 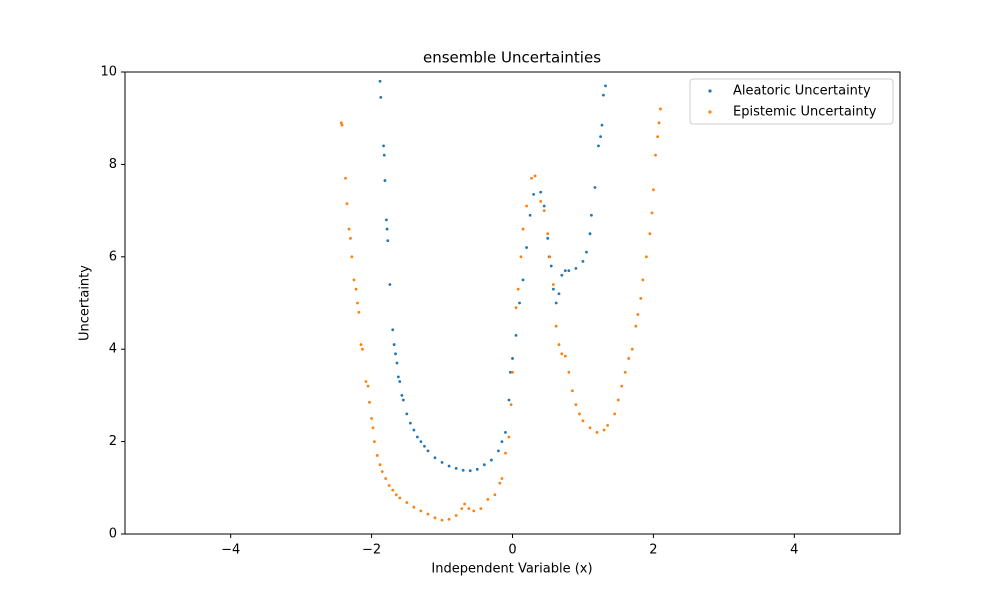 What do you see at coordinates (113, 441) in the screenshot?
I see `y-tick-label: 2` at bounding box center [113, 441].